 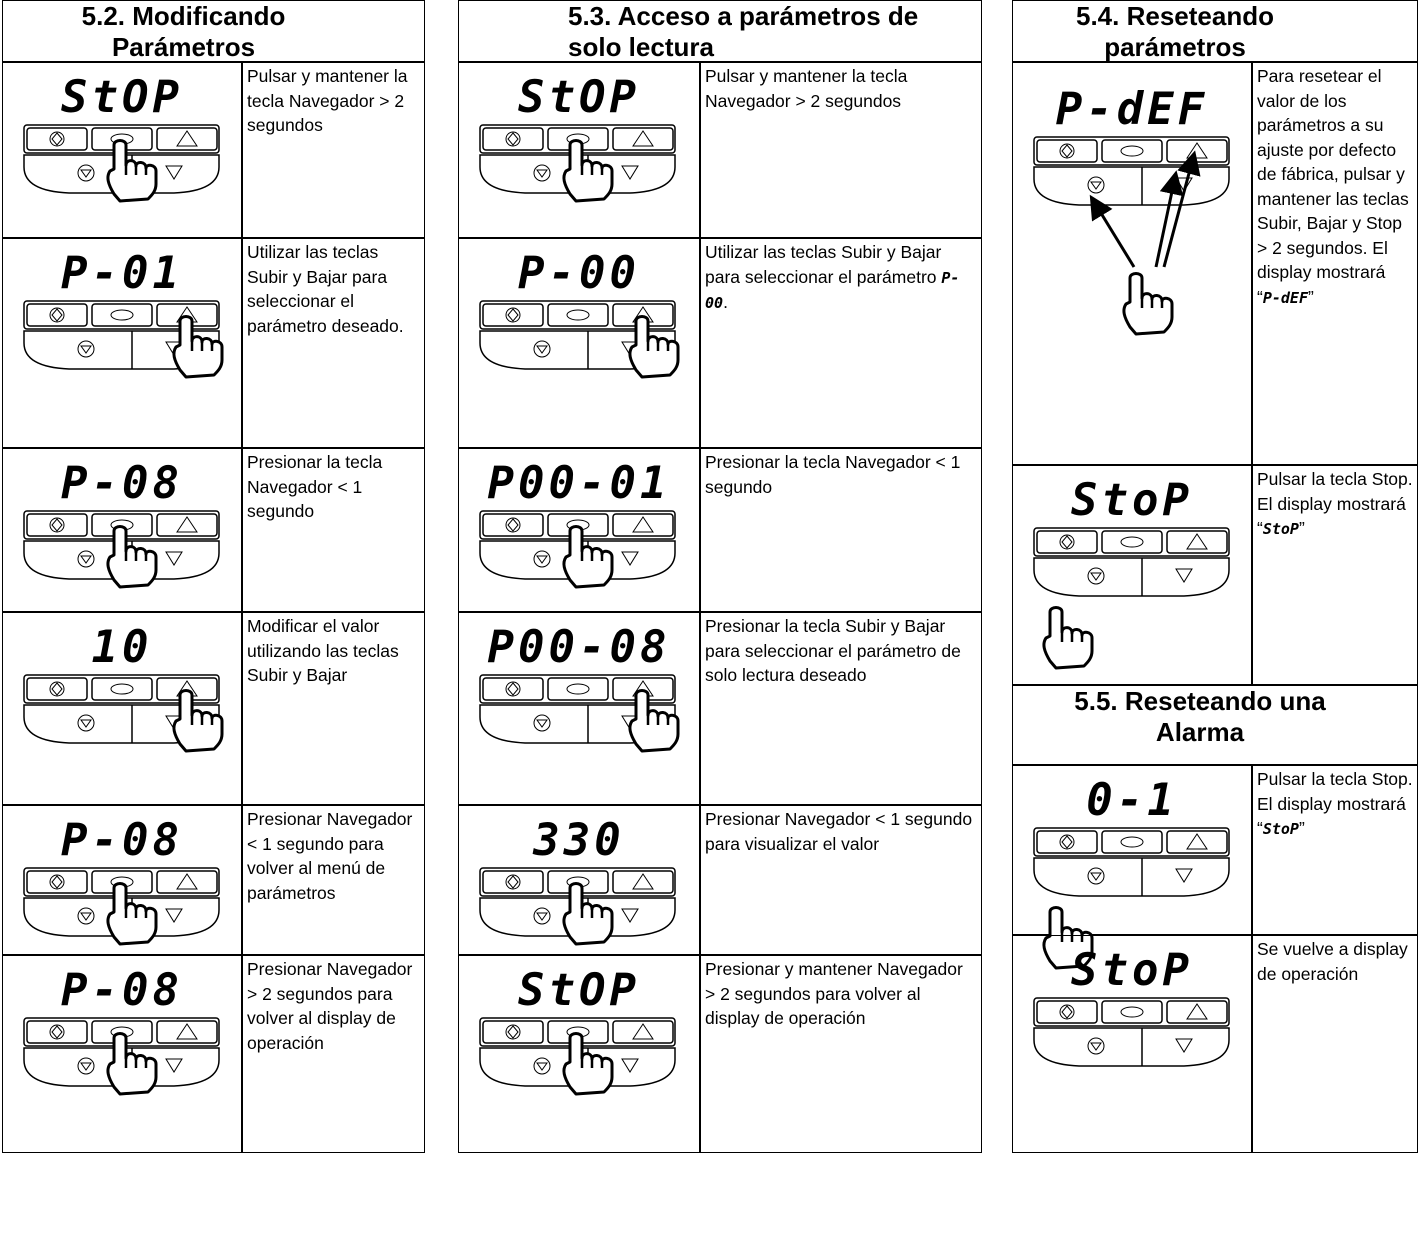 What do you see at coordinates (1132, 109) in the screenshot?
I see `display-readout: P-dEF` at bounding box center [1132, 109].